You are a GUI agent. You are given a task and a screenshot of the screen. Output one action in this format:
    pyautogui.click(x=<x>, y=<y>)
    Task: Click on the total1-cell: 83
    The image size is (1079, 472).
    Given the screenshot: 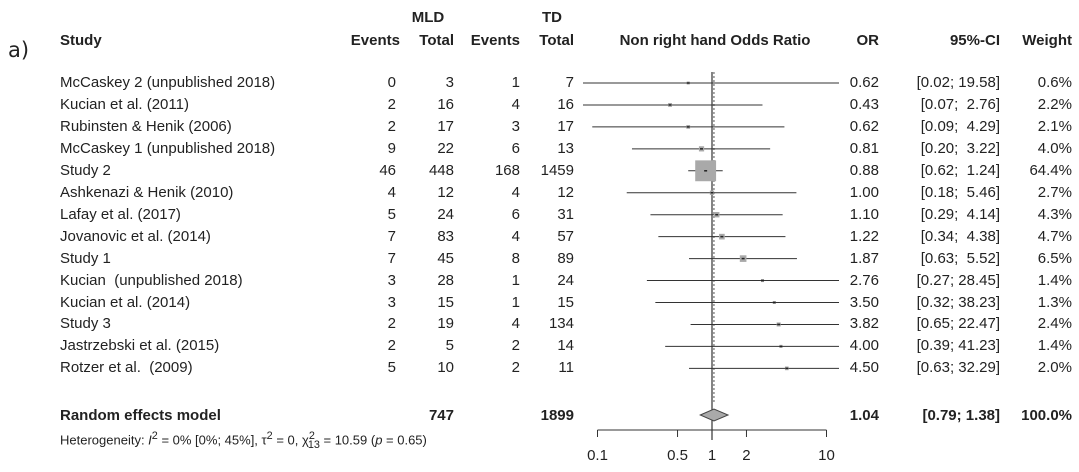 What is the action you would take?
    pyautogui.click(x=445, y=236)
    